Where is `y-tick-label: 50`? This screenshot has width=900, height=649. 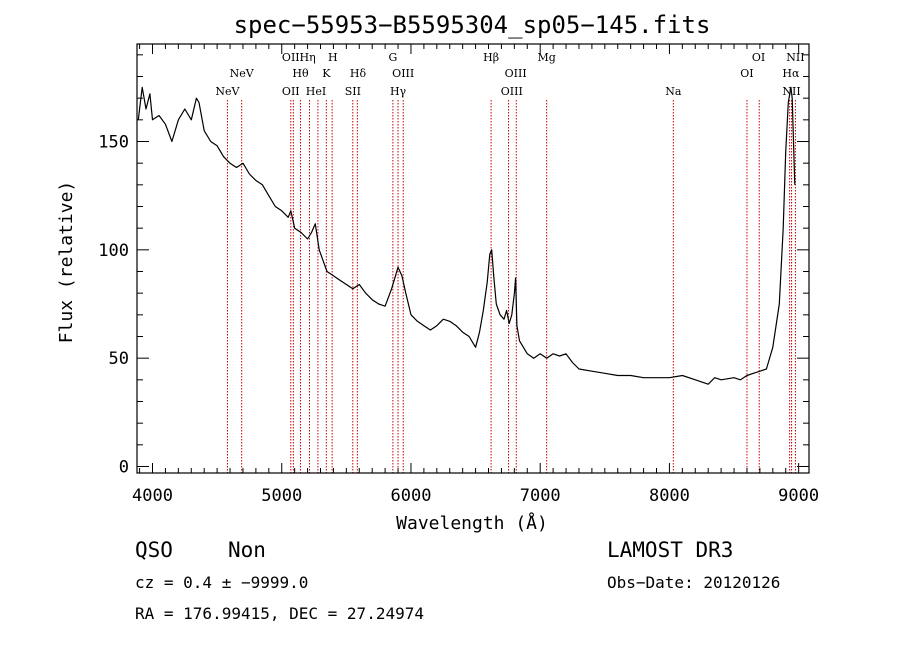 y-tick-label: 50 is located at coordinates (119, 359).